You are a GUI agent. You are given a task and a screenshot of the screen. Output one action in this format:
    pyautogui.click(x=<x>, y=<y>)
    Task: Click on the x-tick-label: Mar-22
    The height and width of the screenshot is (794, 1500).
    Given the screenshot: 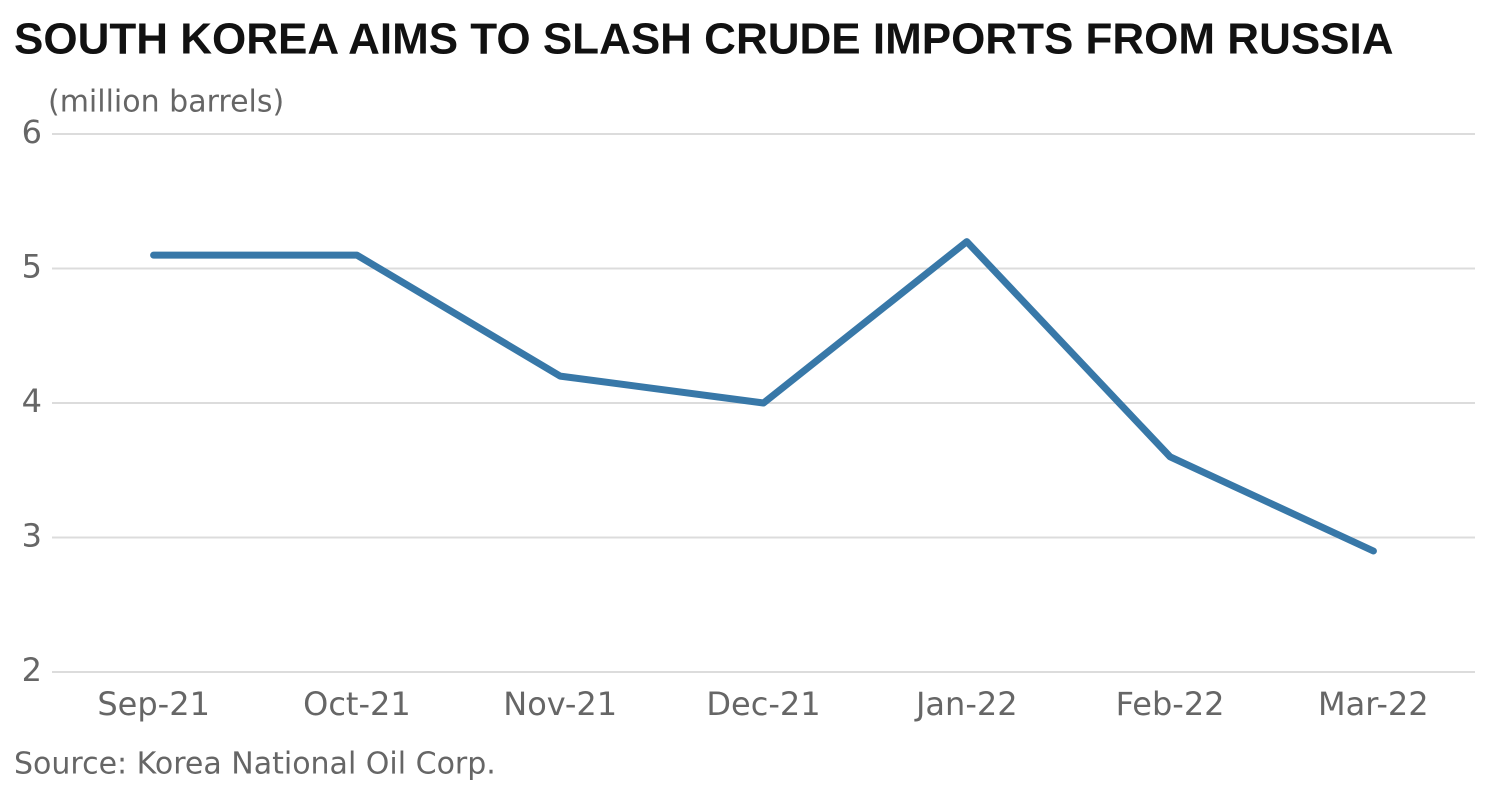 What is the action you would take?
    pyautogui.click(x=1373, y=704)
    